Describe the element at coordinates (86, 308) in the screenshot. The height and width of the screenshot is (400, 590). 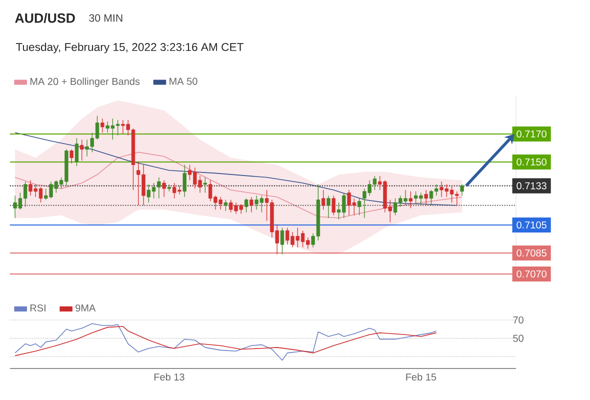
I see `legend-label: 9MA` at that location.